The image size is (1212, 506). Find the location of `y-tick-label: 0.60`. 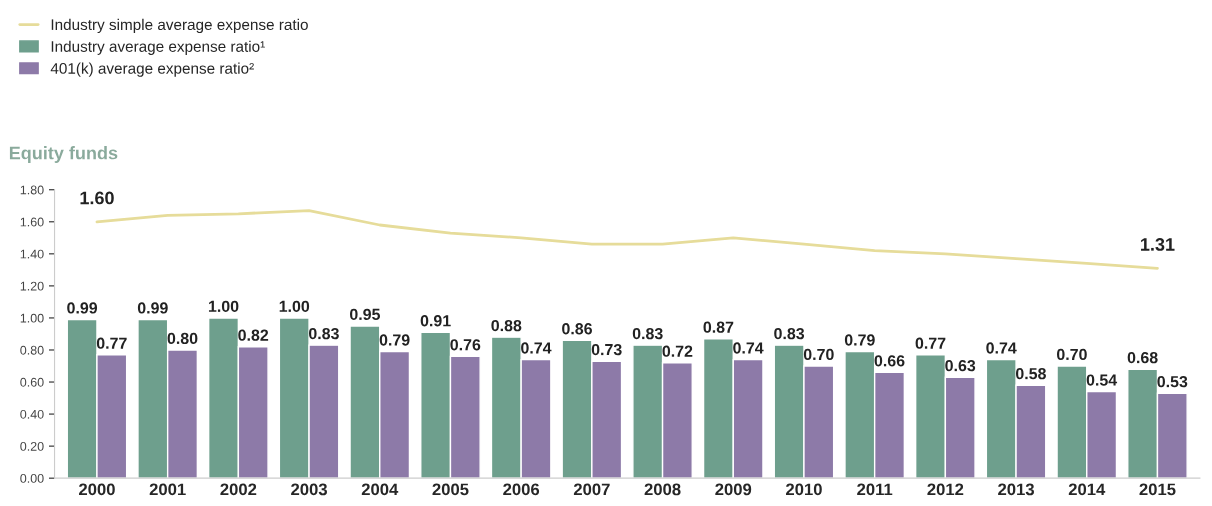

y-tick-label: 0.60 is located at coordinates (32, 382).